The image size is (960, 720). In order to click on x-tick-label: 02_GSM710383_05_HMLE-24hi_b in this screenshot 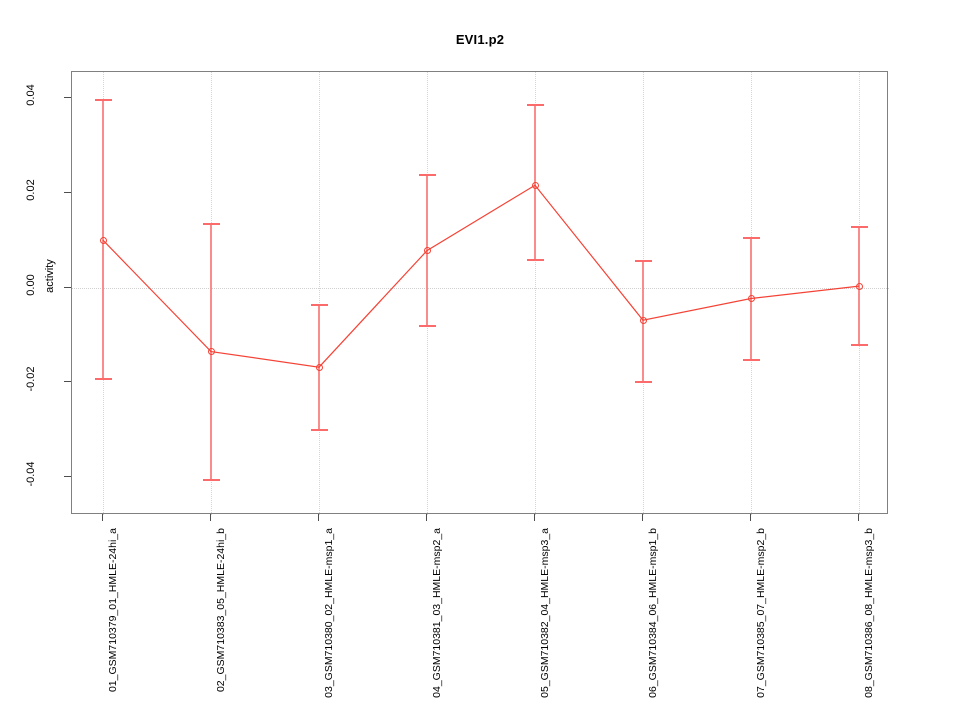, I will do `click(221, 610)`.